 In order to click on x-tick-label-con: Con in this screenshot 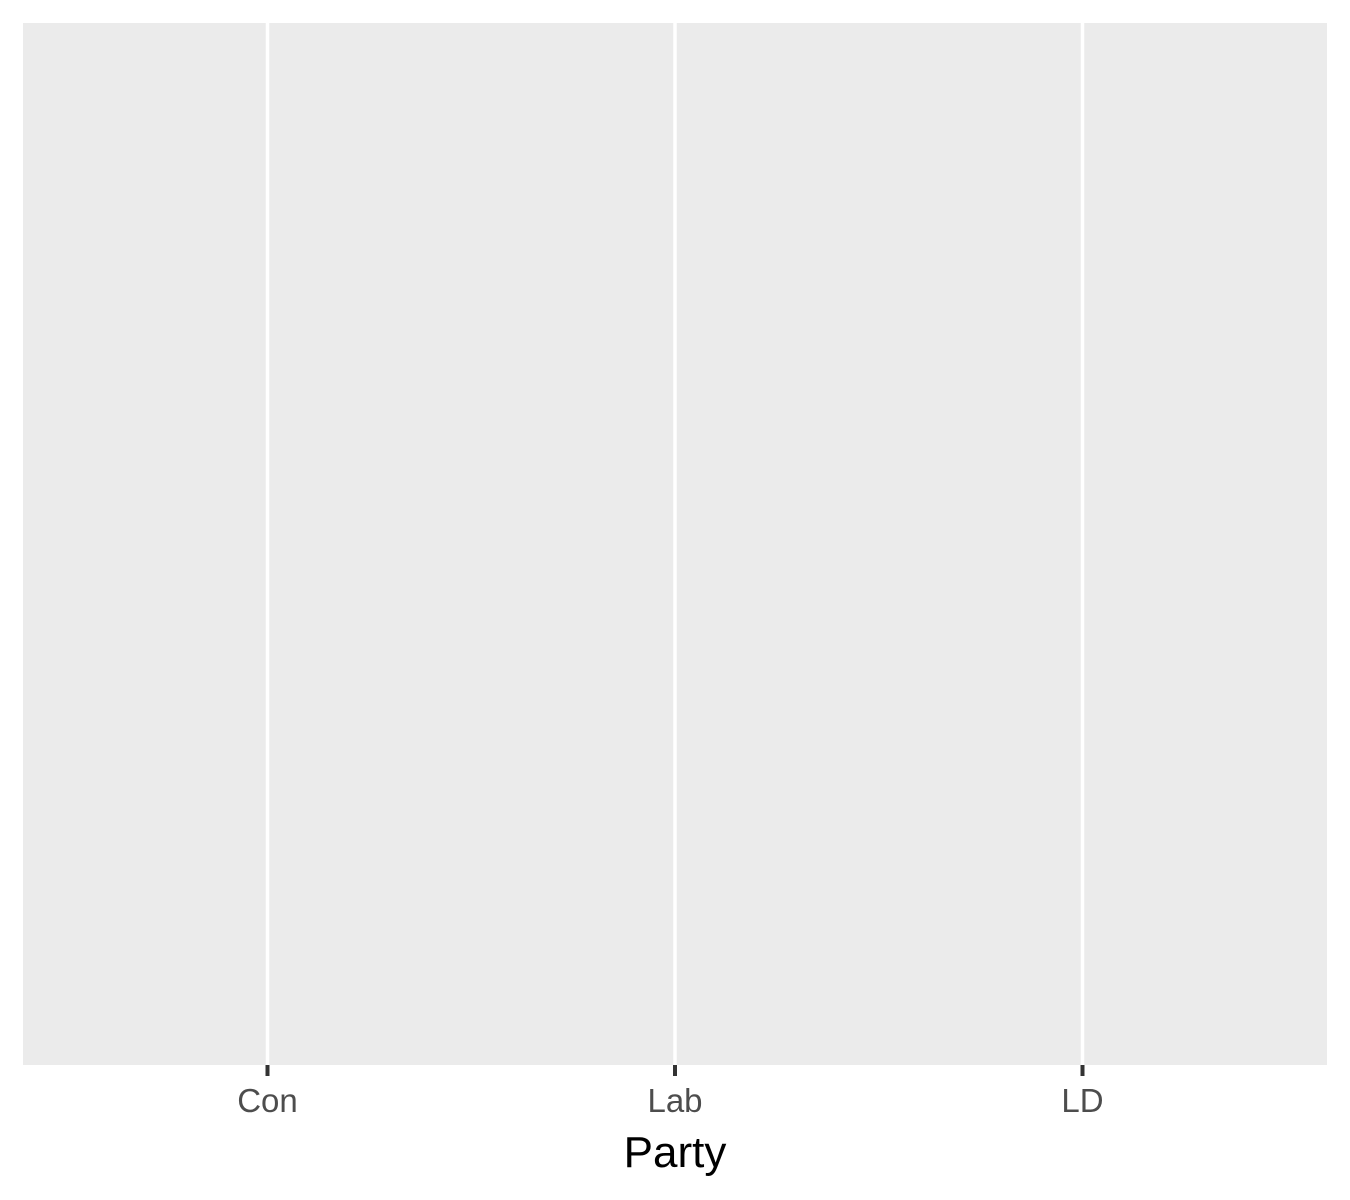, I will do `click(267, 1100)`.